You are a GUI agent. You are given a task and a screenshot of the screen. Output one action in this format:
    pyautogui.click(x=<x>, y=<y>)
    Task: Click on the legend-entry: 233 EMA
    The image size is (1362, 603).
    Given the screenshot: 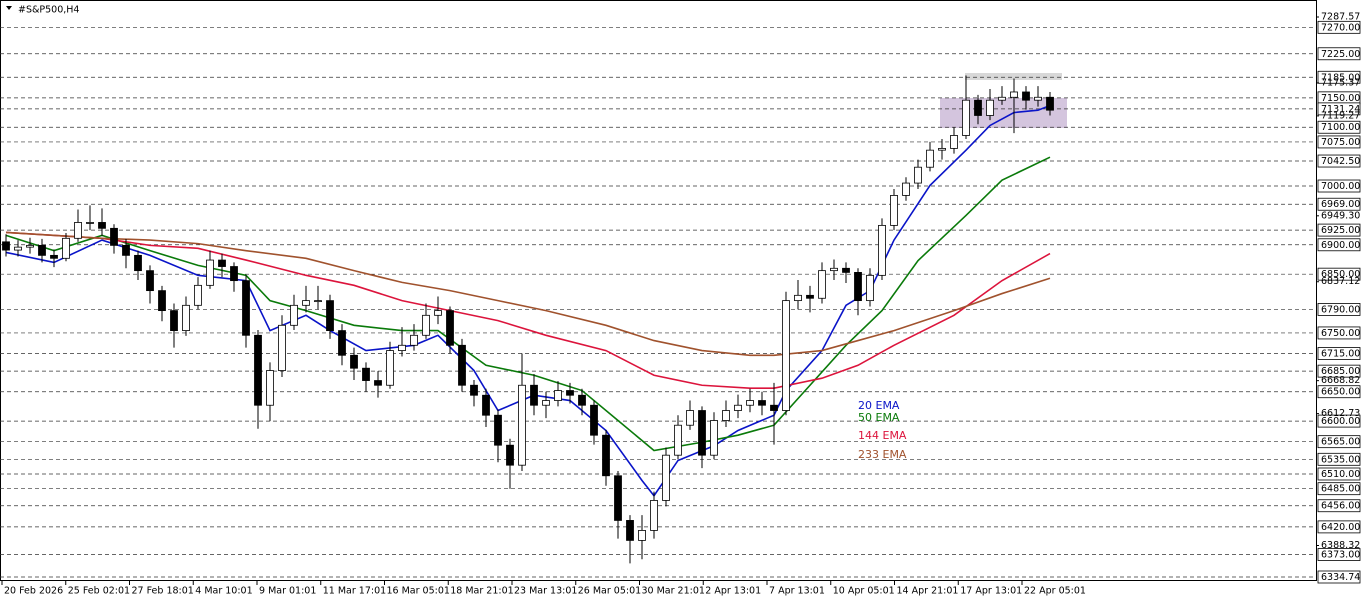 What is the action you would take?
    pyautogui.click(x=882, y=454)
    